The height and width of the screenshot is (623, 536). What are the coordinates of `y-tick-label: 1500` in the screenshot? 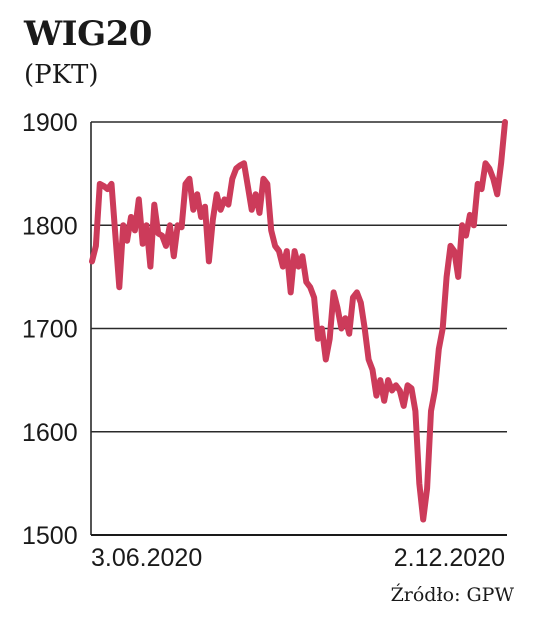 It's located at (50, 536).